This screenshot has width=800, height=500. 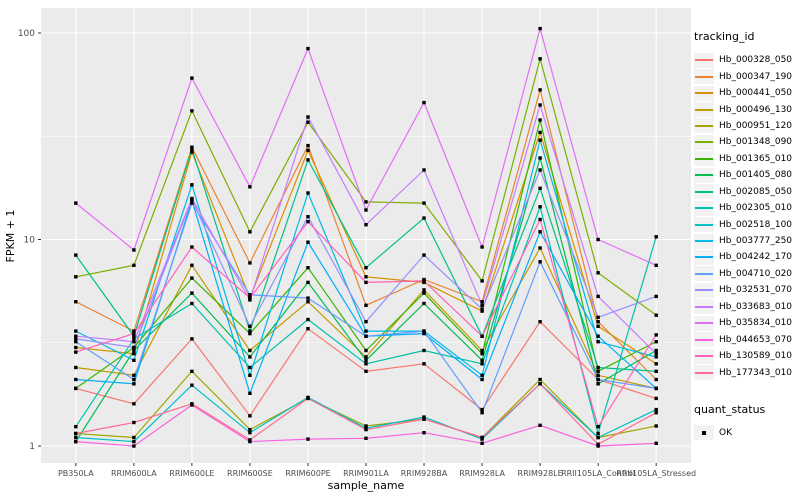 What do you see at coordinates (746, 142) in the screenshot?
I see `legend-item-Hb_001348_090: Hb_001348_090` at bounding box center [746, 142].